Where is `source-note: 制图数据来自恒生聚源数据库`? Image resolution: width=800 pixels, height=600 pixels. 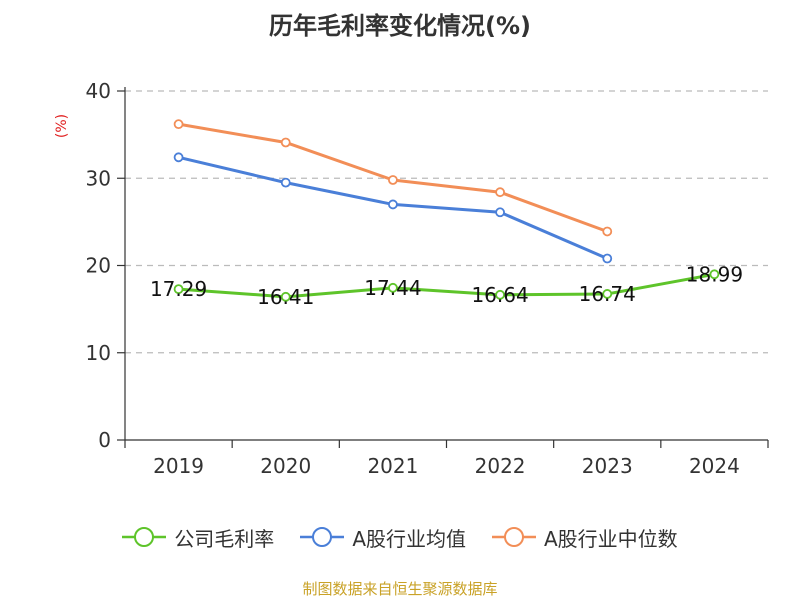 source-note: 制图数据来自恒生聚源数据库 is located at coordinates (400, 589).